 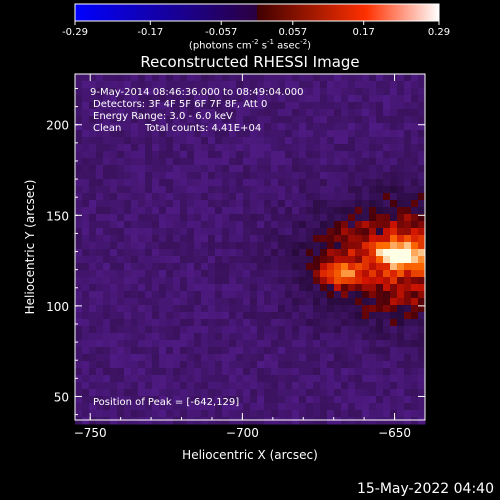 I want to click on chart-title: Reconstructed RHESSI Image, so click(x=250, y=62).